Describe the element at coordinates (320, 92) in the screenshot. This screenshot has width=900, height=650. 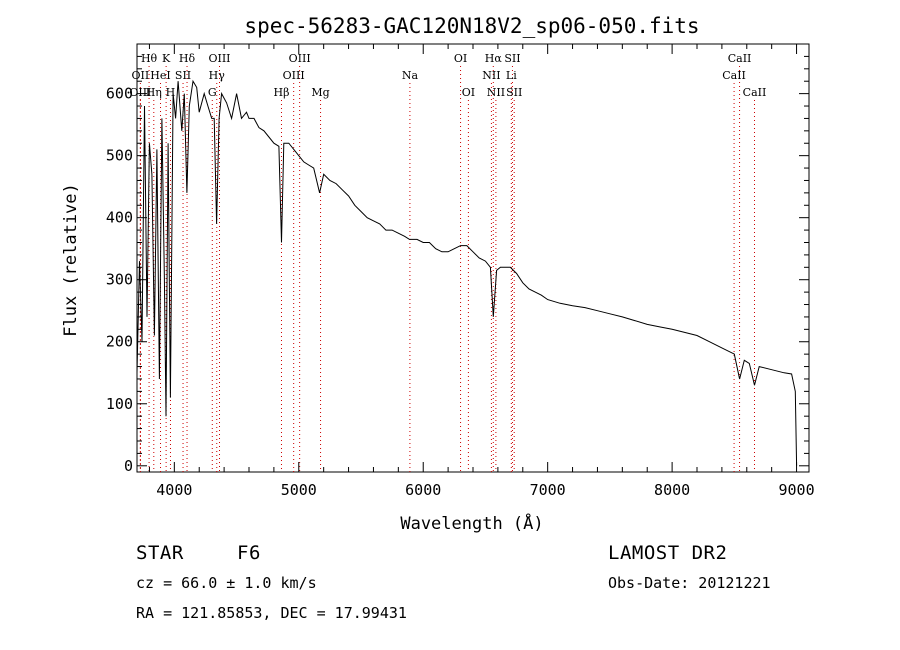
I see `spectral-line-label: Mg` at that location.